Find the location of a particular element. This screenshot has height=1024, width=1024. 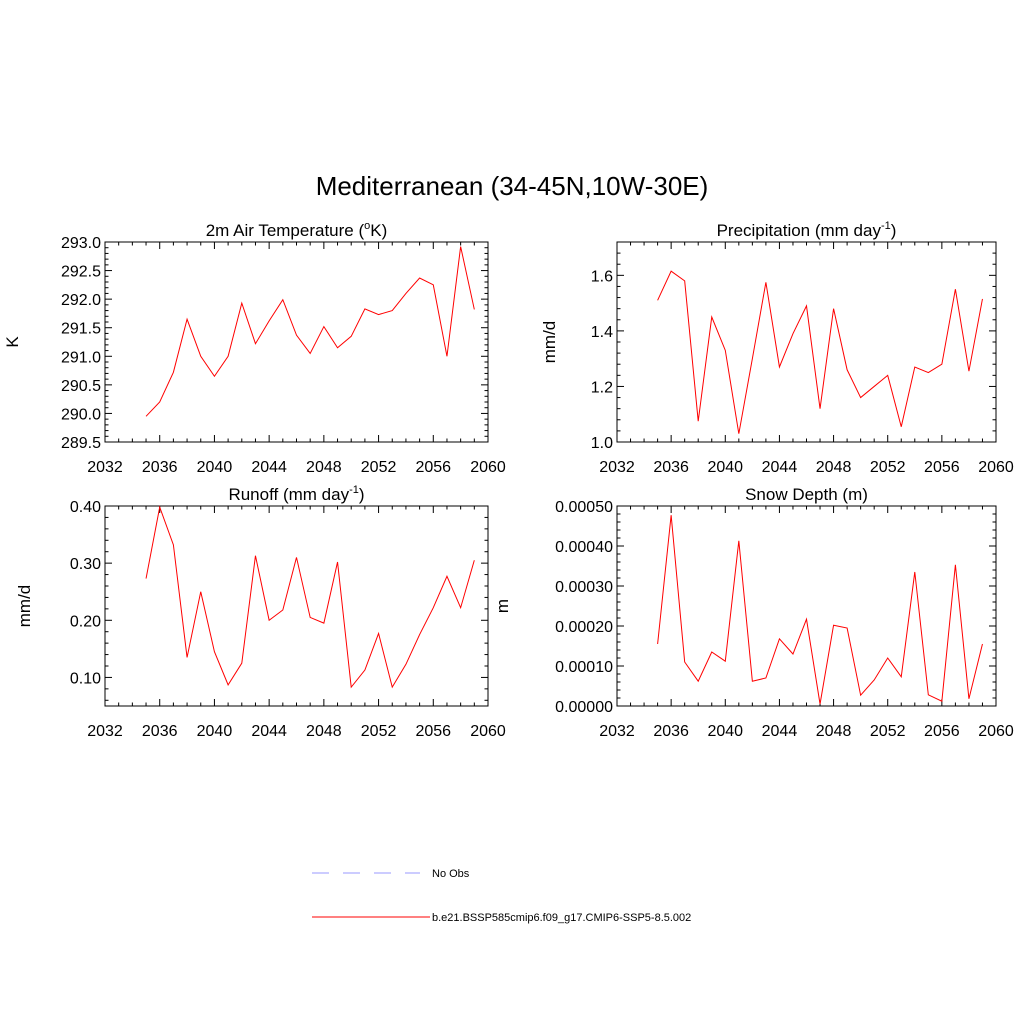

y-tick-label: 1.4 is located at coordinates (602, 332).